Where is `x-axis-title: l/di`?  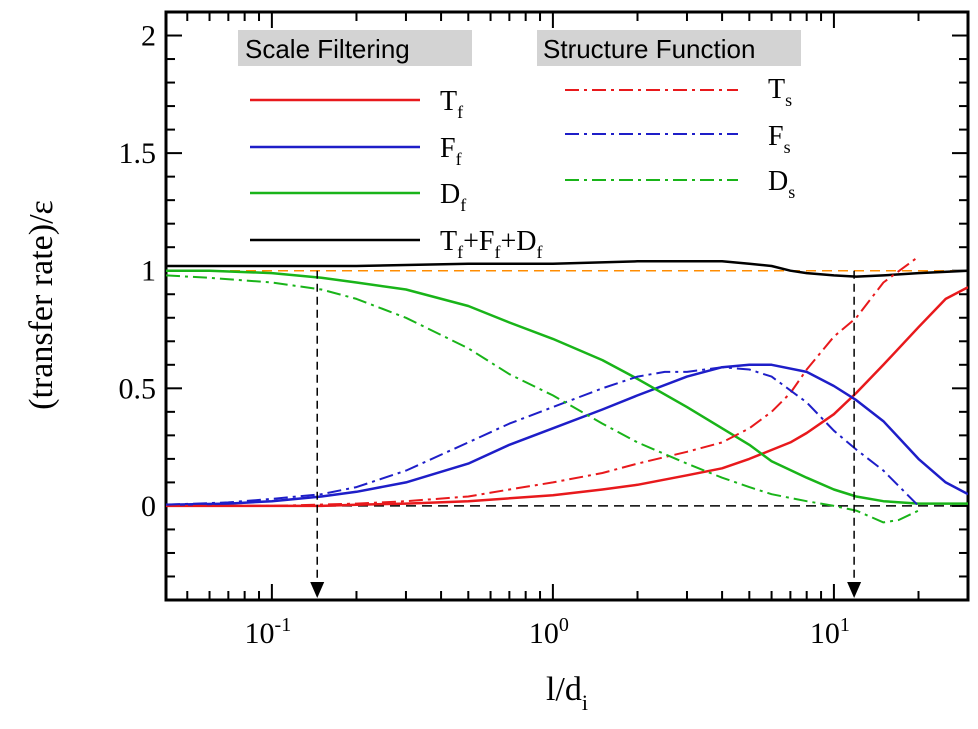 x-axis-title: l/di is located at coordinates (567, 693).